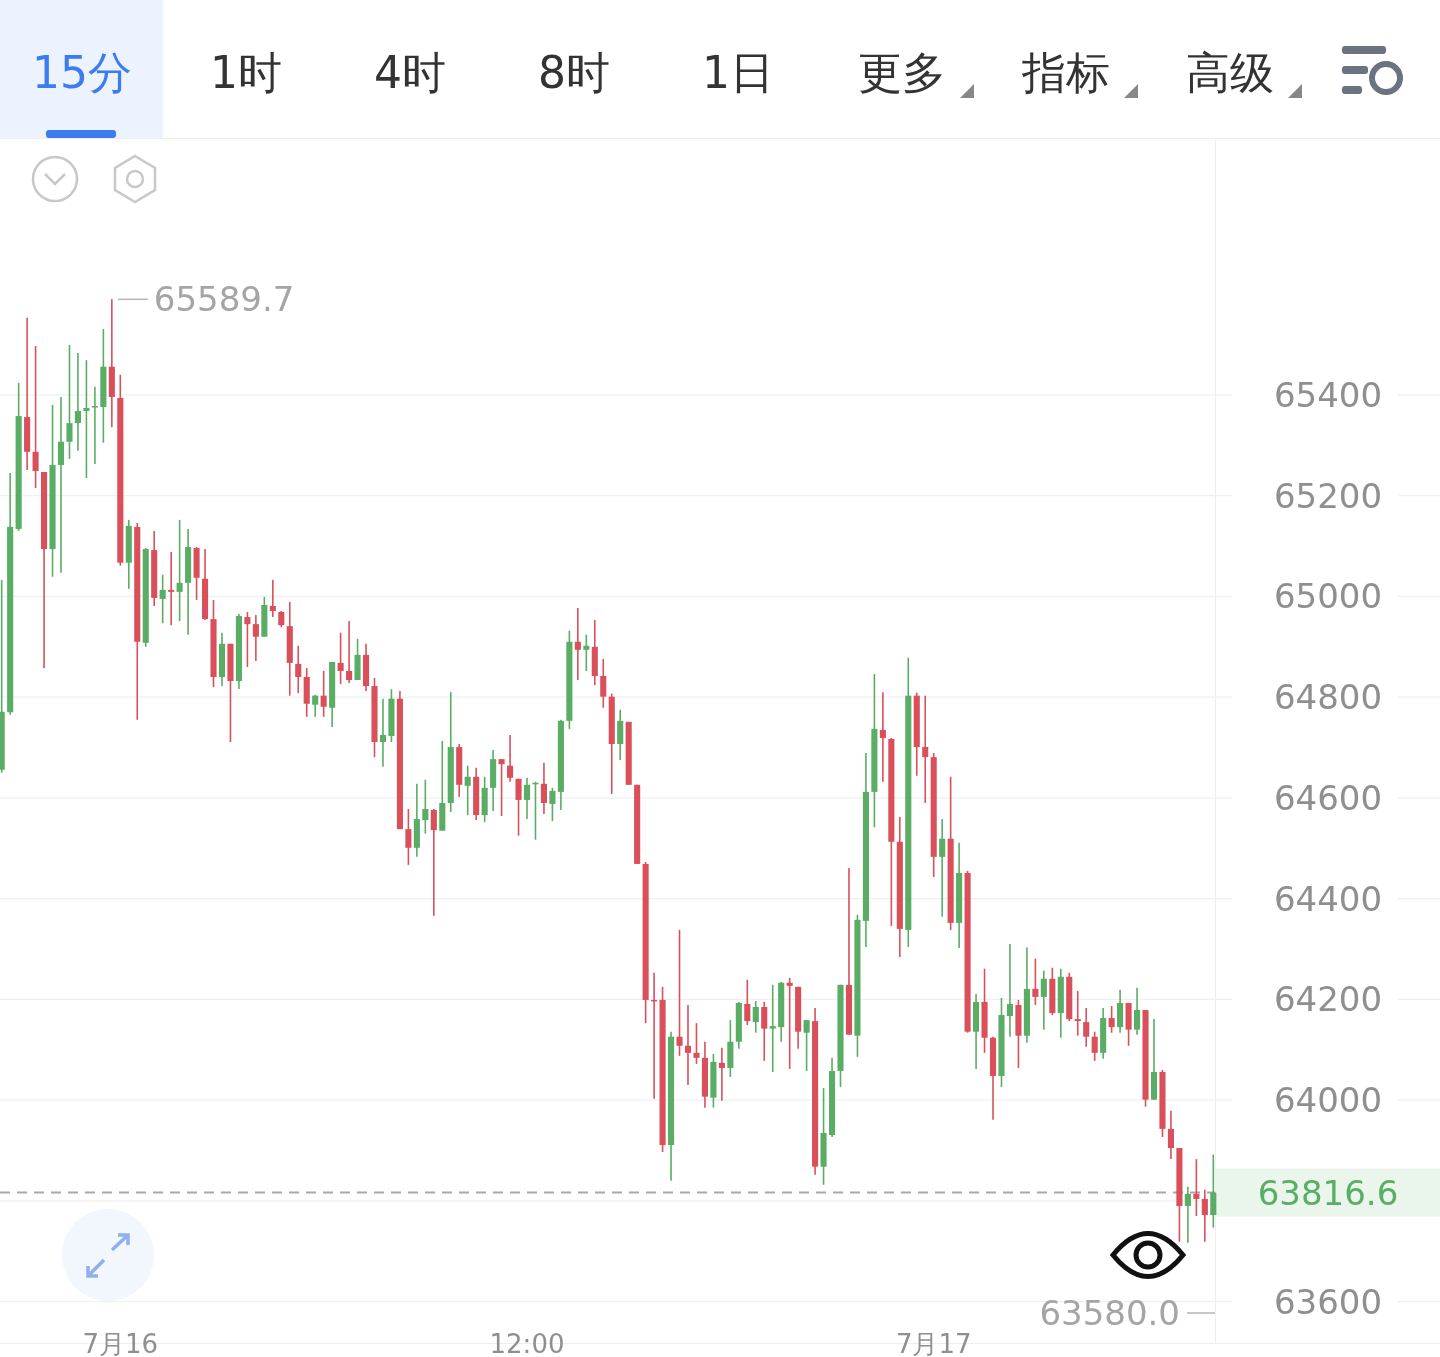 This screenshot has width=1440, height=1357. What do you see at coordinates (738, 72) in the screenshot?
I see `text: 1日` at bounding box center [738, 72].